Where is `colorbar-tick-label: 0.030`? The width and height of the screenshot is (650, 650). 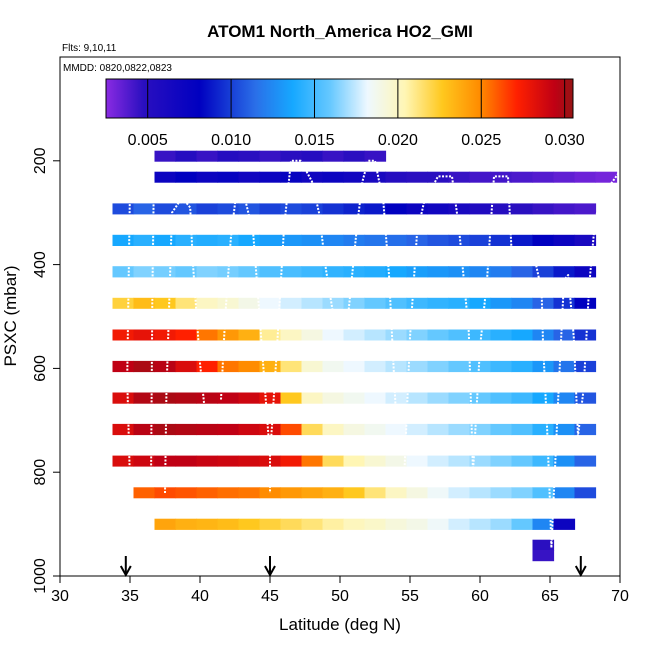 colorbar-tick-label: 0.030 is located at coordinates (565, 140).